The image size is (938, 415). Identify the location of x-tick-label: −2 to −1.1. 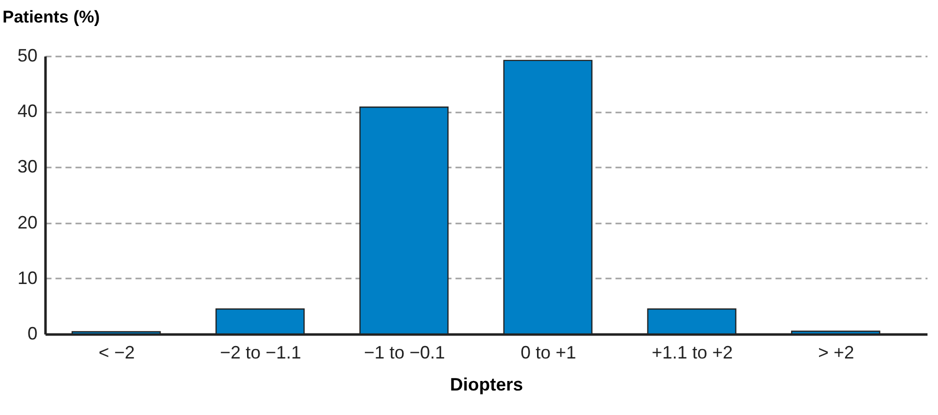
(261, 352).